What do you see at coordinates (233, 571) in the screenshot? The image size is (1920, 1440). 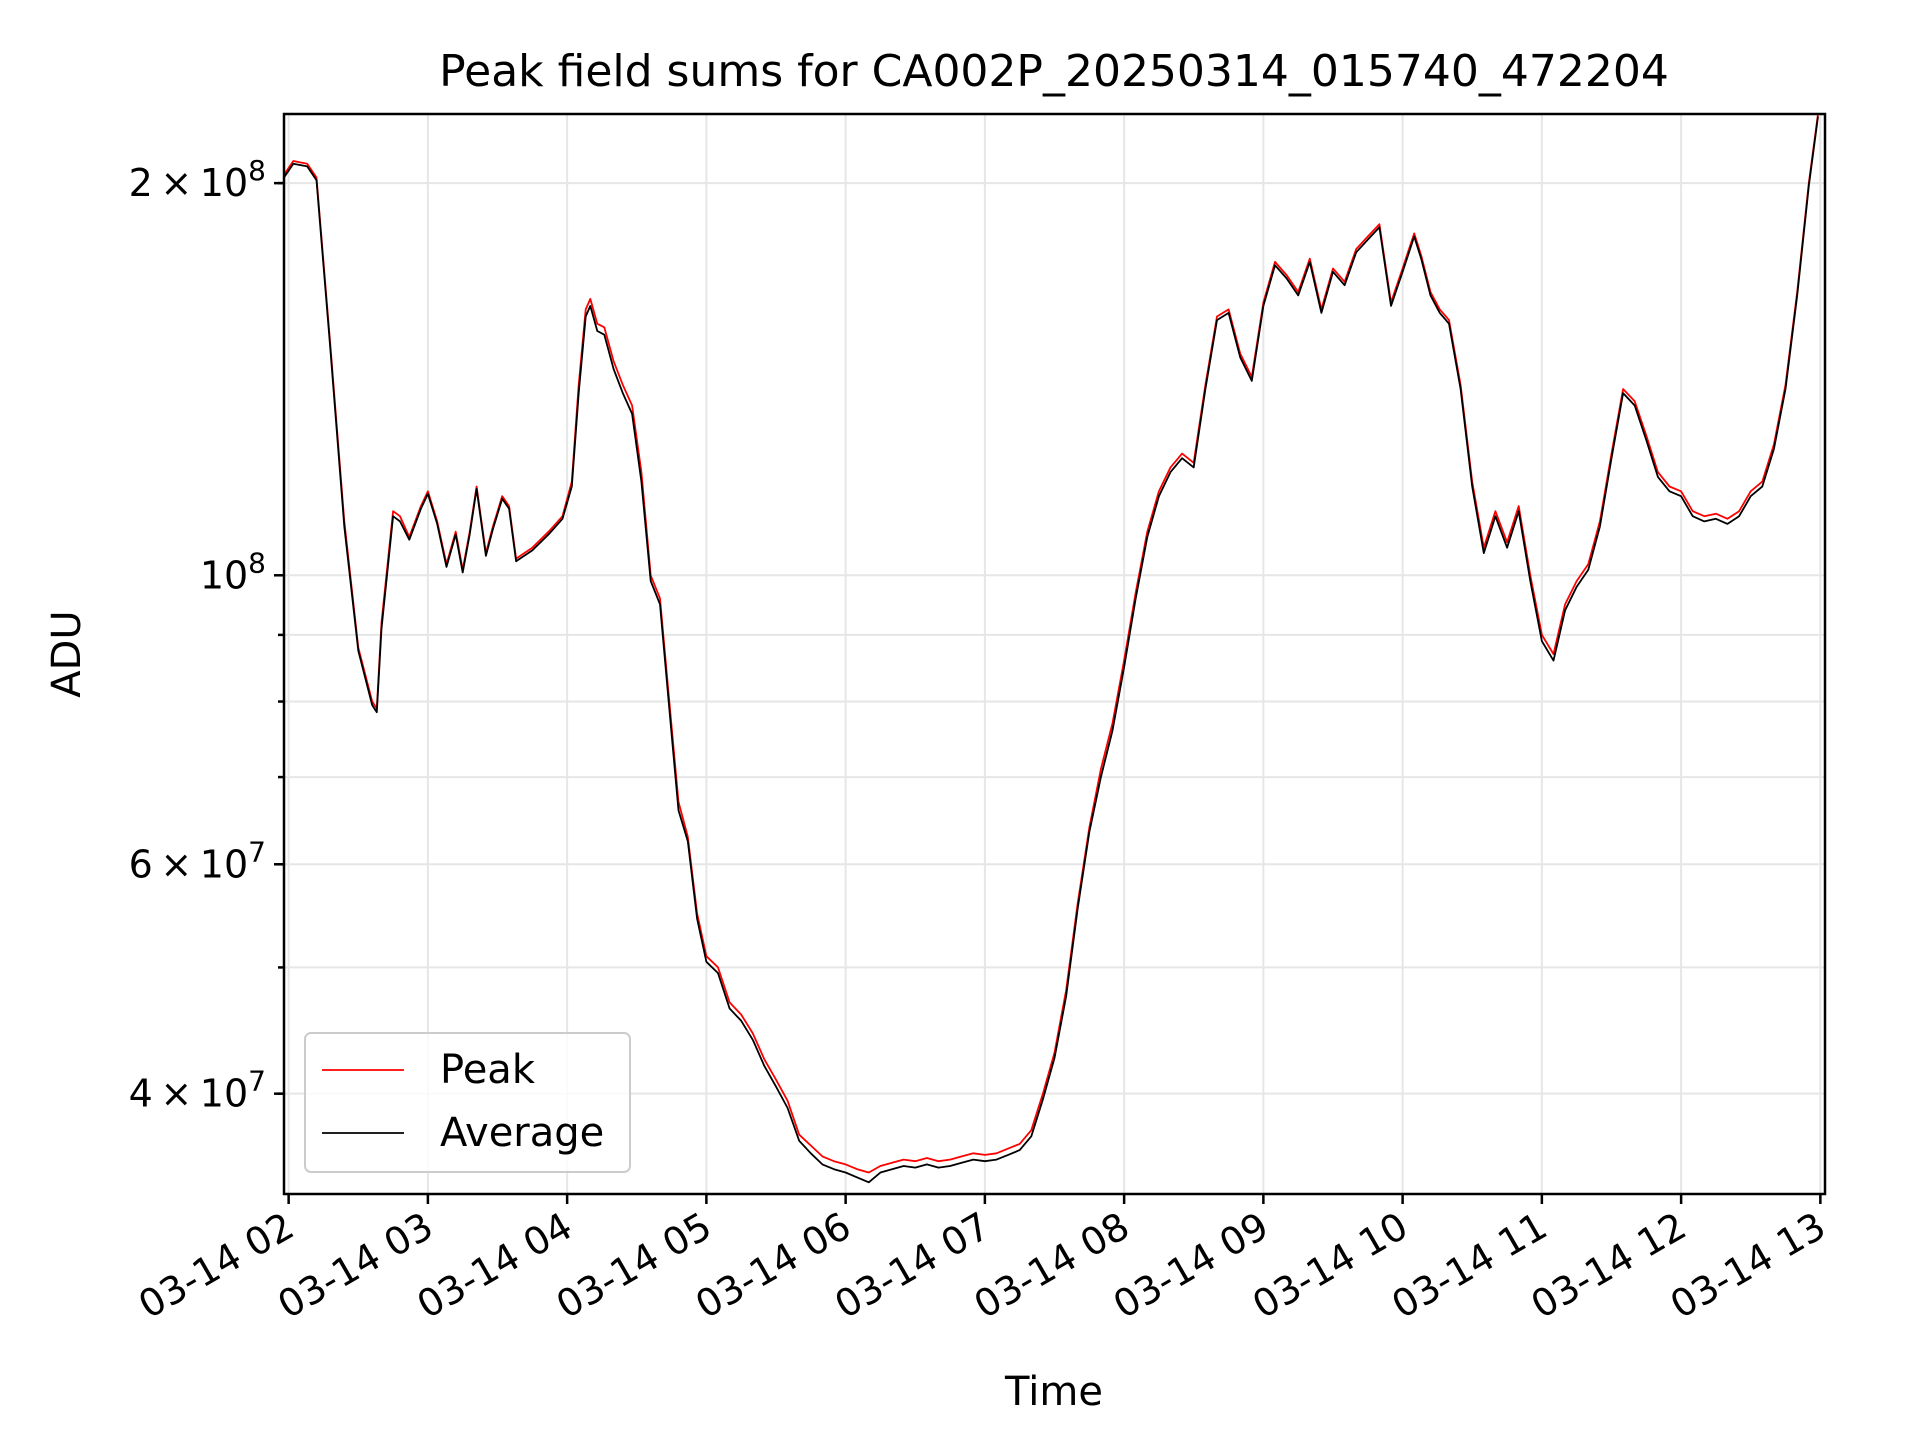 I see `y-tick-label: 108` at bounding box center [233, 571].